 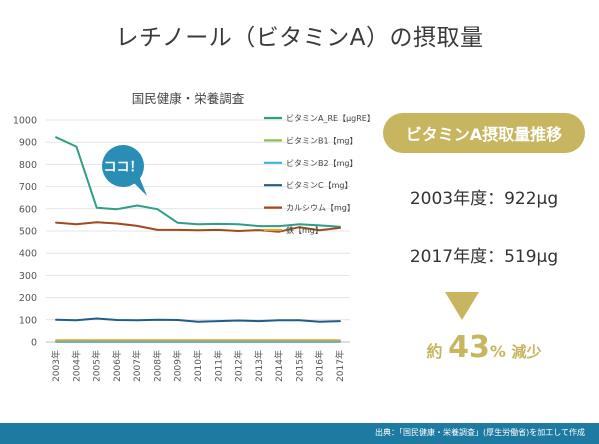 I want to click on x-tick-label: 2007年, so click(x=137, y=366).